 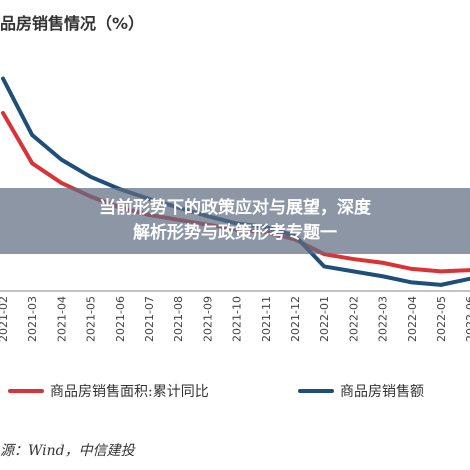 What do you see at coordinates (266, 319) in the screenshot?
I see `x-tick-label: 2021-11` at bounding box center [266, 319].